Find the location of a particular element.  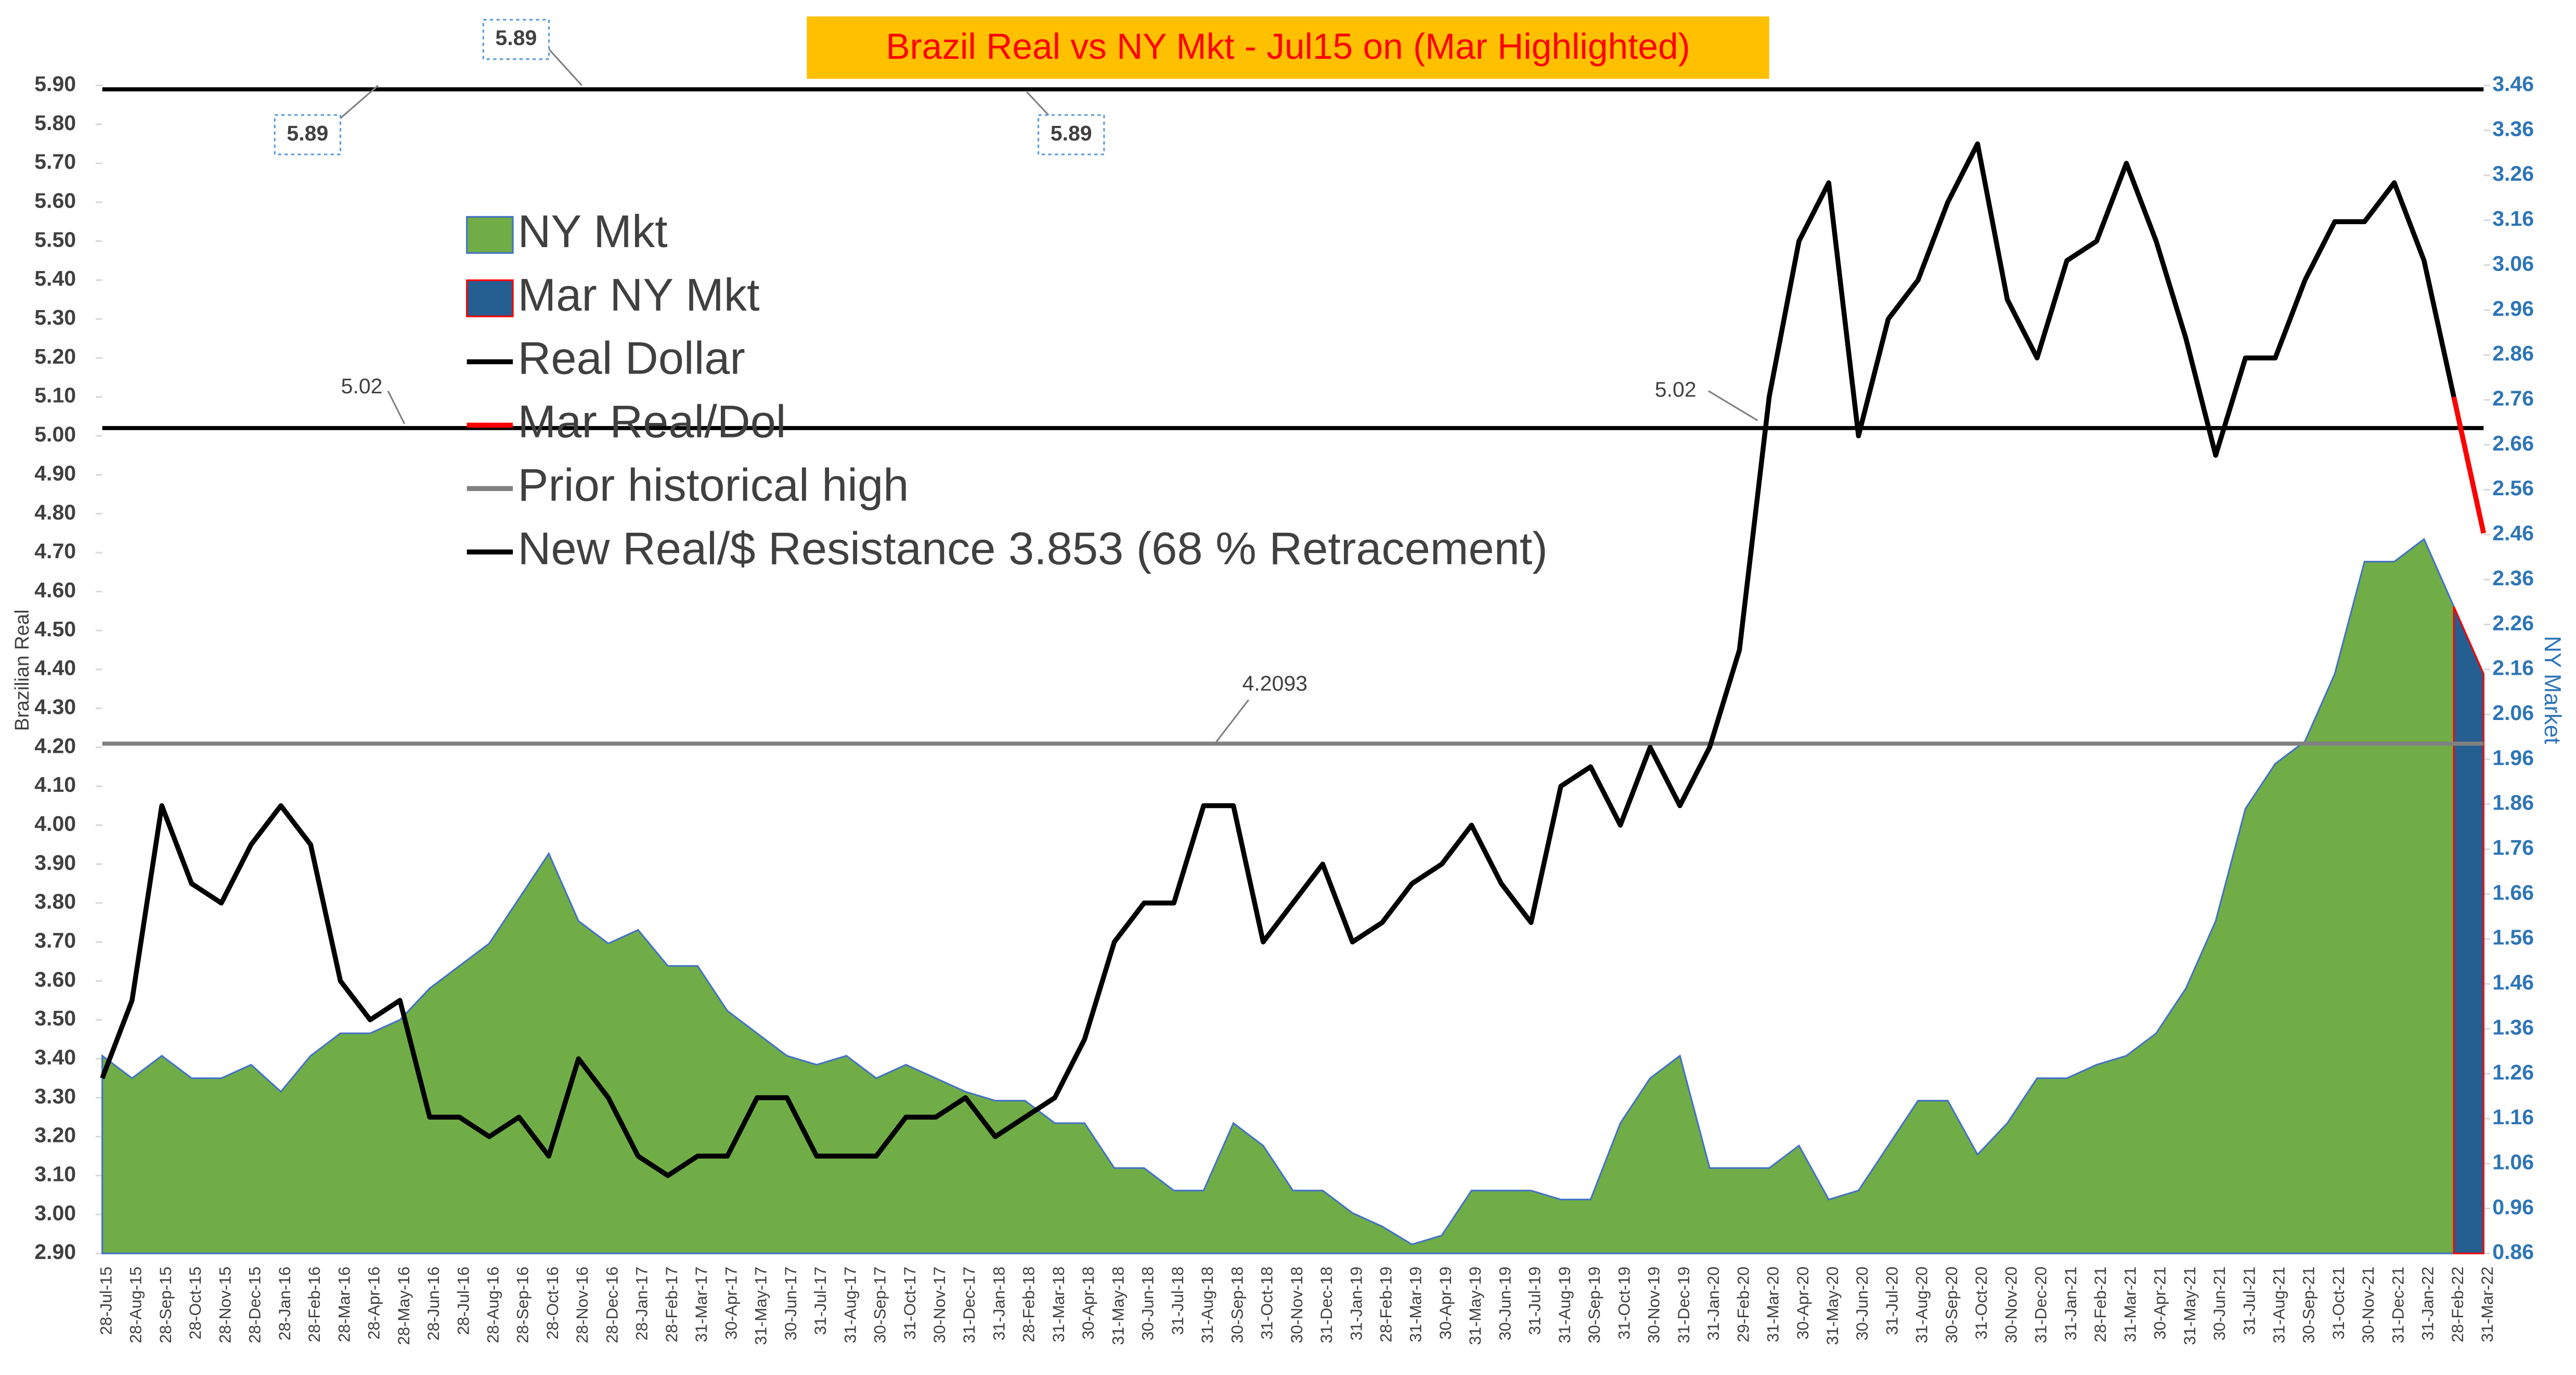

x-tick-label: 30-Nov-19 is located at coordinates (1654, 1305).